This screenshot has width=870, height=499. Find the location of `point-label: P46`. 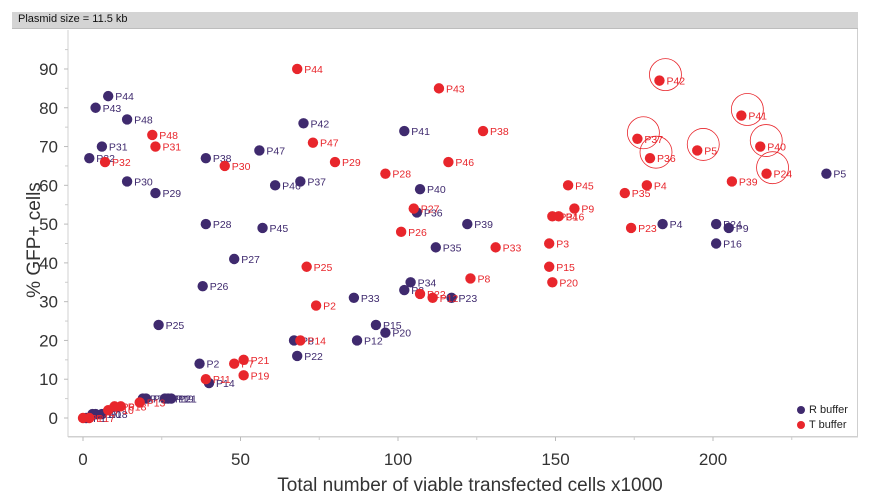

point-label: P46 is located at coordinates (464, 163).